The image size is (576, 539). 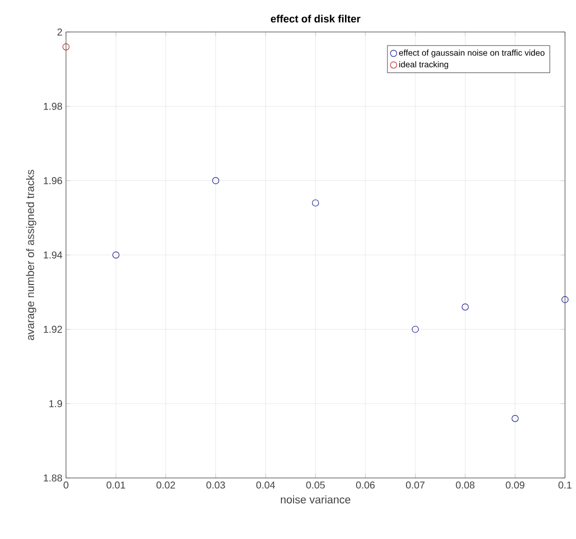 I want to click on x-tick-label: 0.04, so click(x=266, y=485).